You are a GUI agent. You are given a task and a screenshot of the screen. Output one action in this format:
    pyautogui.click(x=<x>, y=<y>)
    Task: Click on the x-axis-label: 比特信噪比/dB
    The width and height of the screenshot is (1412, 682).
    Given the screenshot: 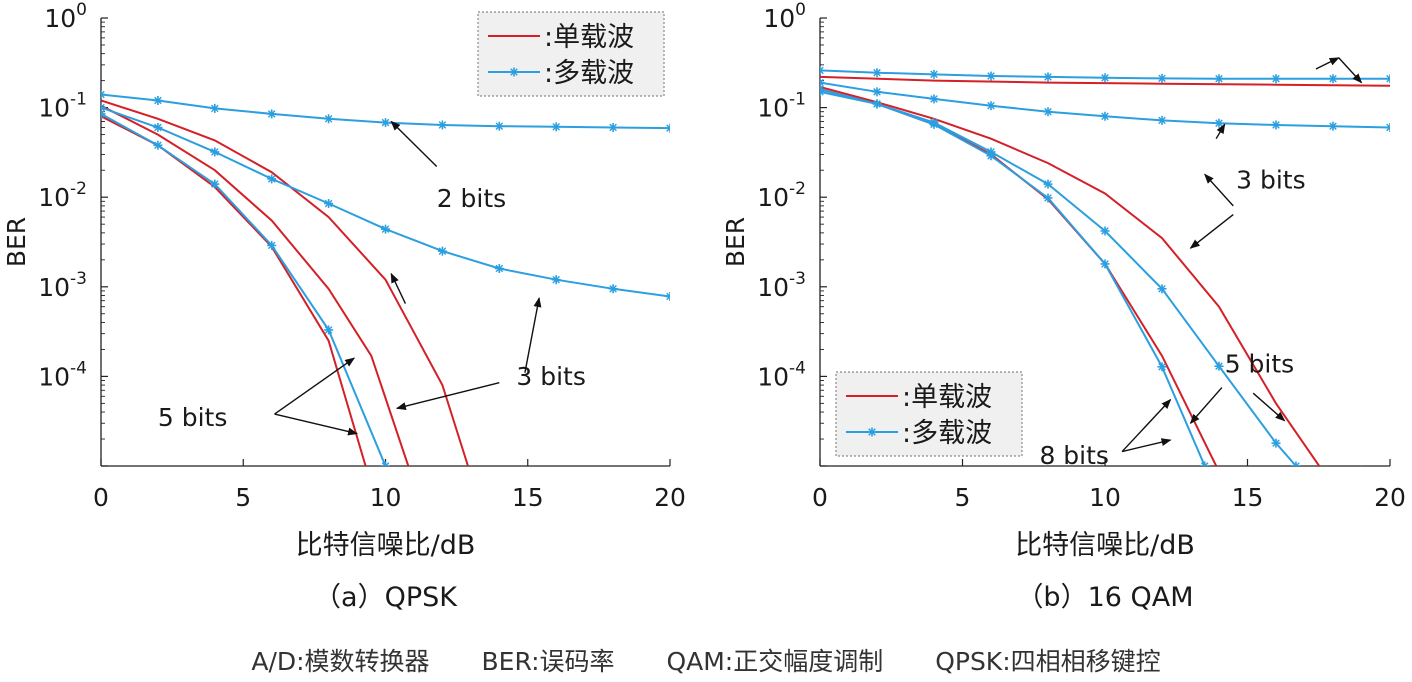 What is the action you would take?
    pyautogui.click(x=1105, y=545)
    